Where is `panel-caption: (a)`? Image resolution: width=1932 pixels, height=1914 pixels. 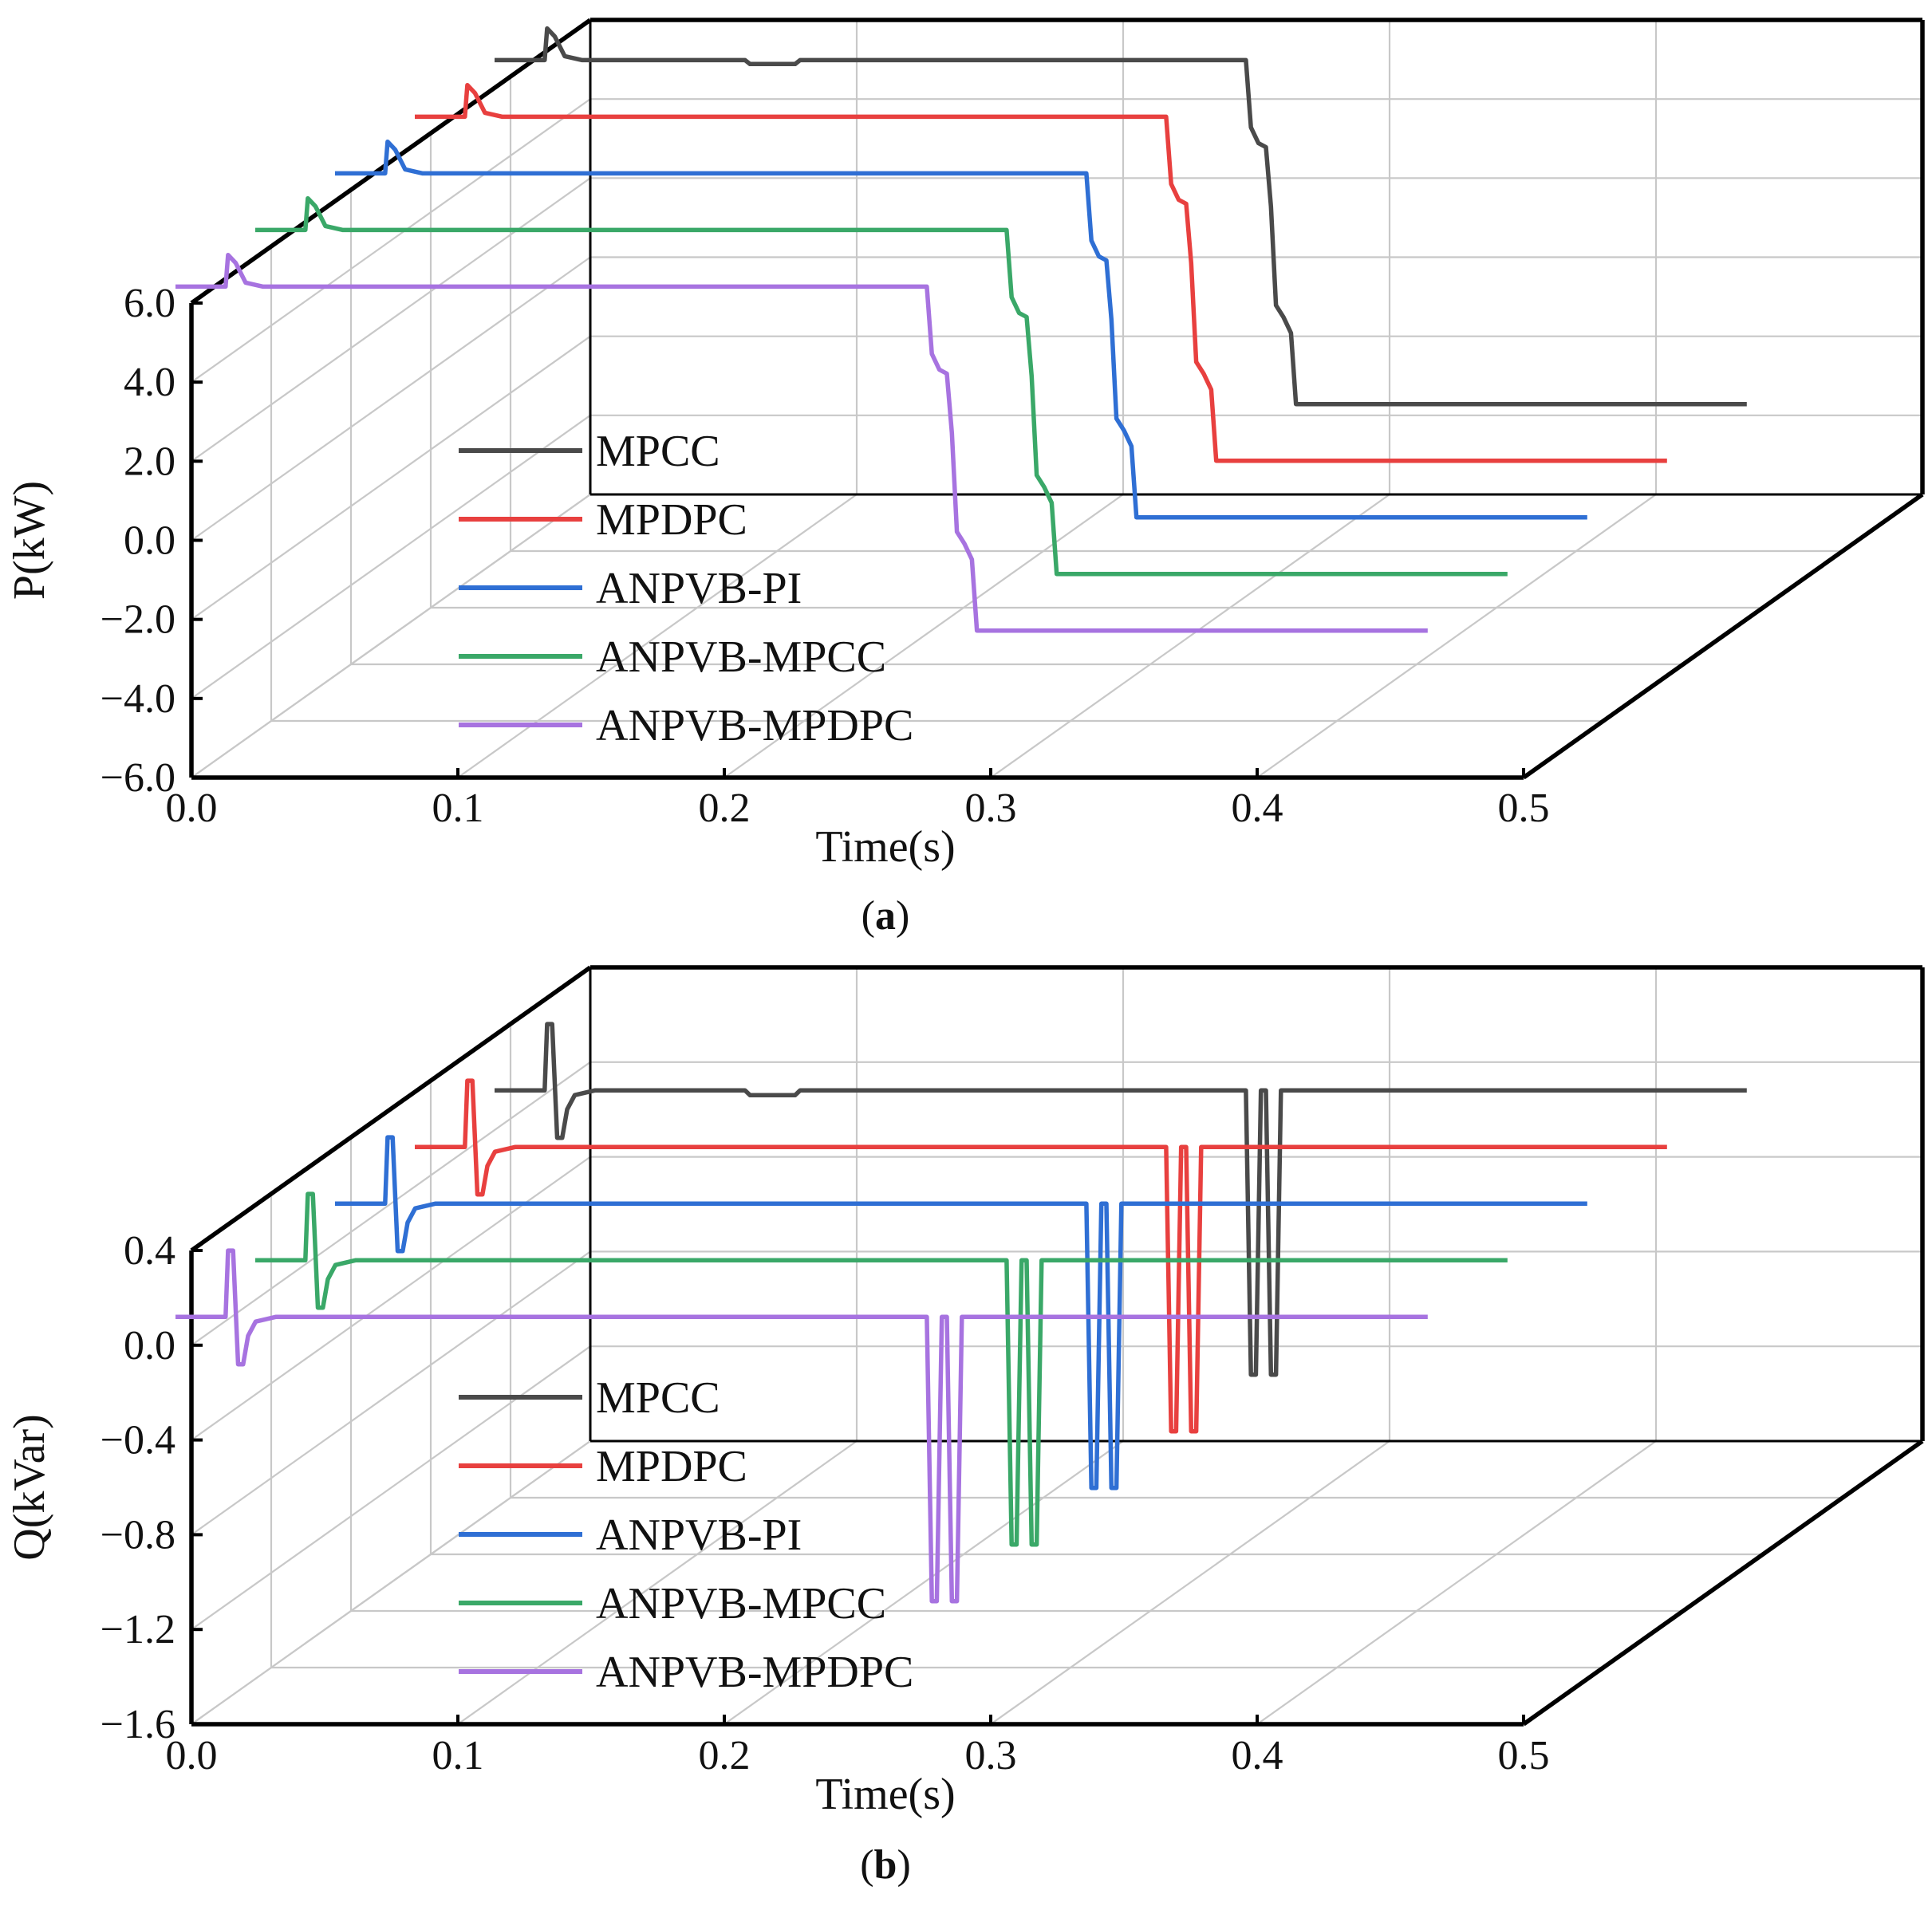 panel-caption: (a) is located at coordinates (886, 916).